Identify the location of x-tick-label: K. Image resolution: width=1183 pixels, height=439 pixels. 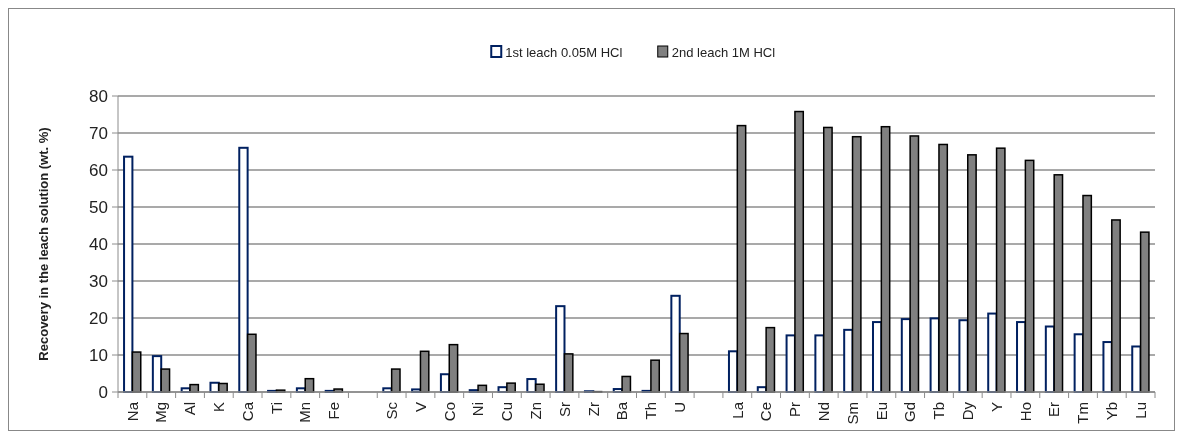
(219, 407).